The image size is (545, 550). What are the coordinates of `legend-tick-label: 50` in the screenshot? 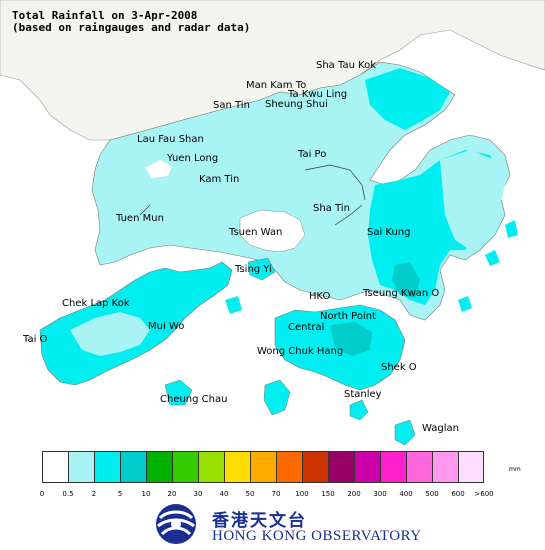 It's located at (250, 494).